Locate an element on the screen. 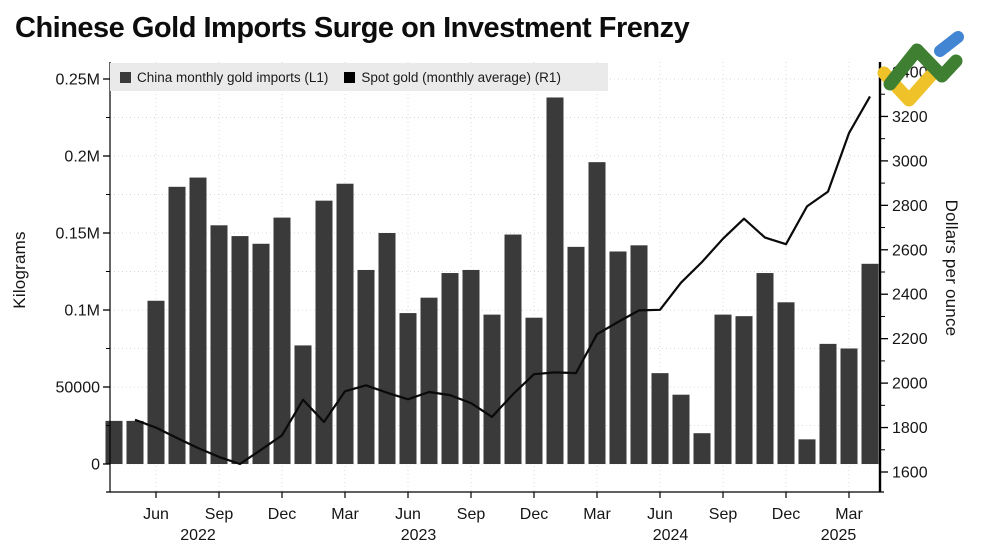 Image resolution: width=1000 pixels, height=545 pixels. right-tick-label: 2000 is located at coordinates (910, 384).